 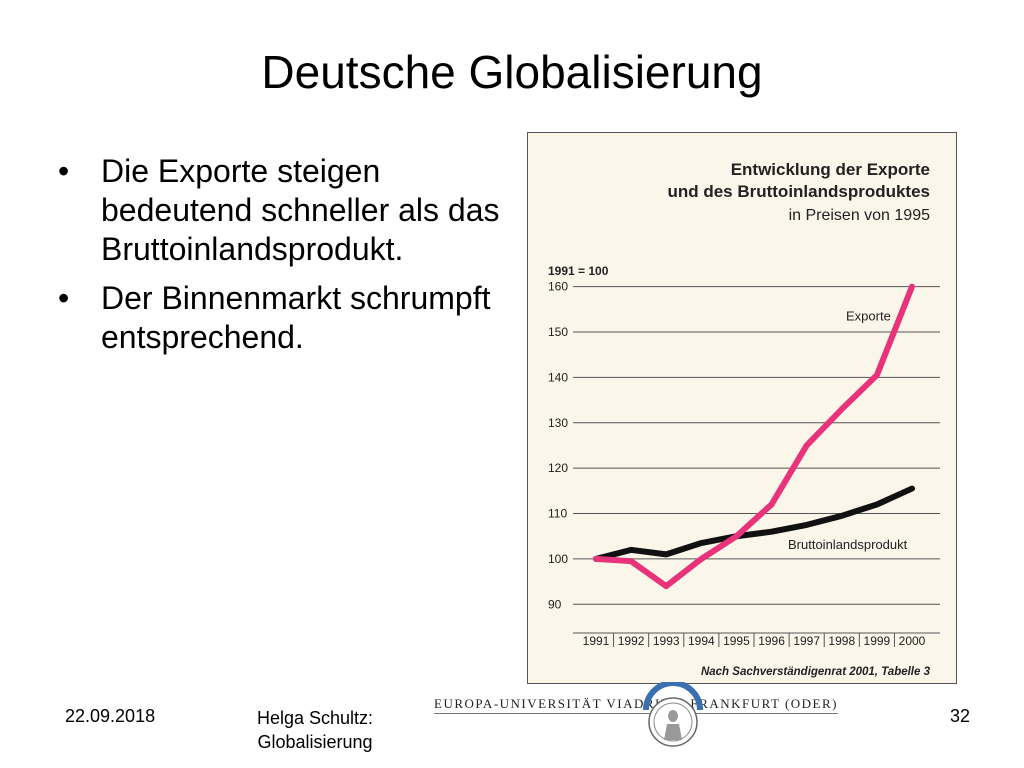 I want to click on x-tick-label: 1999, so click(x=877, y=641).